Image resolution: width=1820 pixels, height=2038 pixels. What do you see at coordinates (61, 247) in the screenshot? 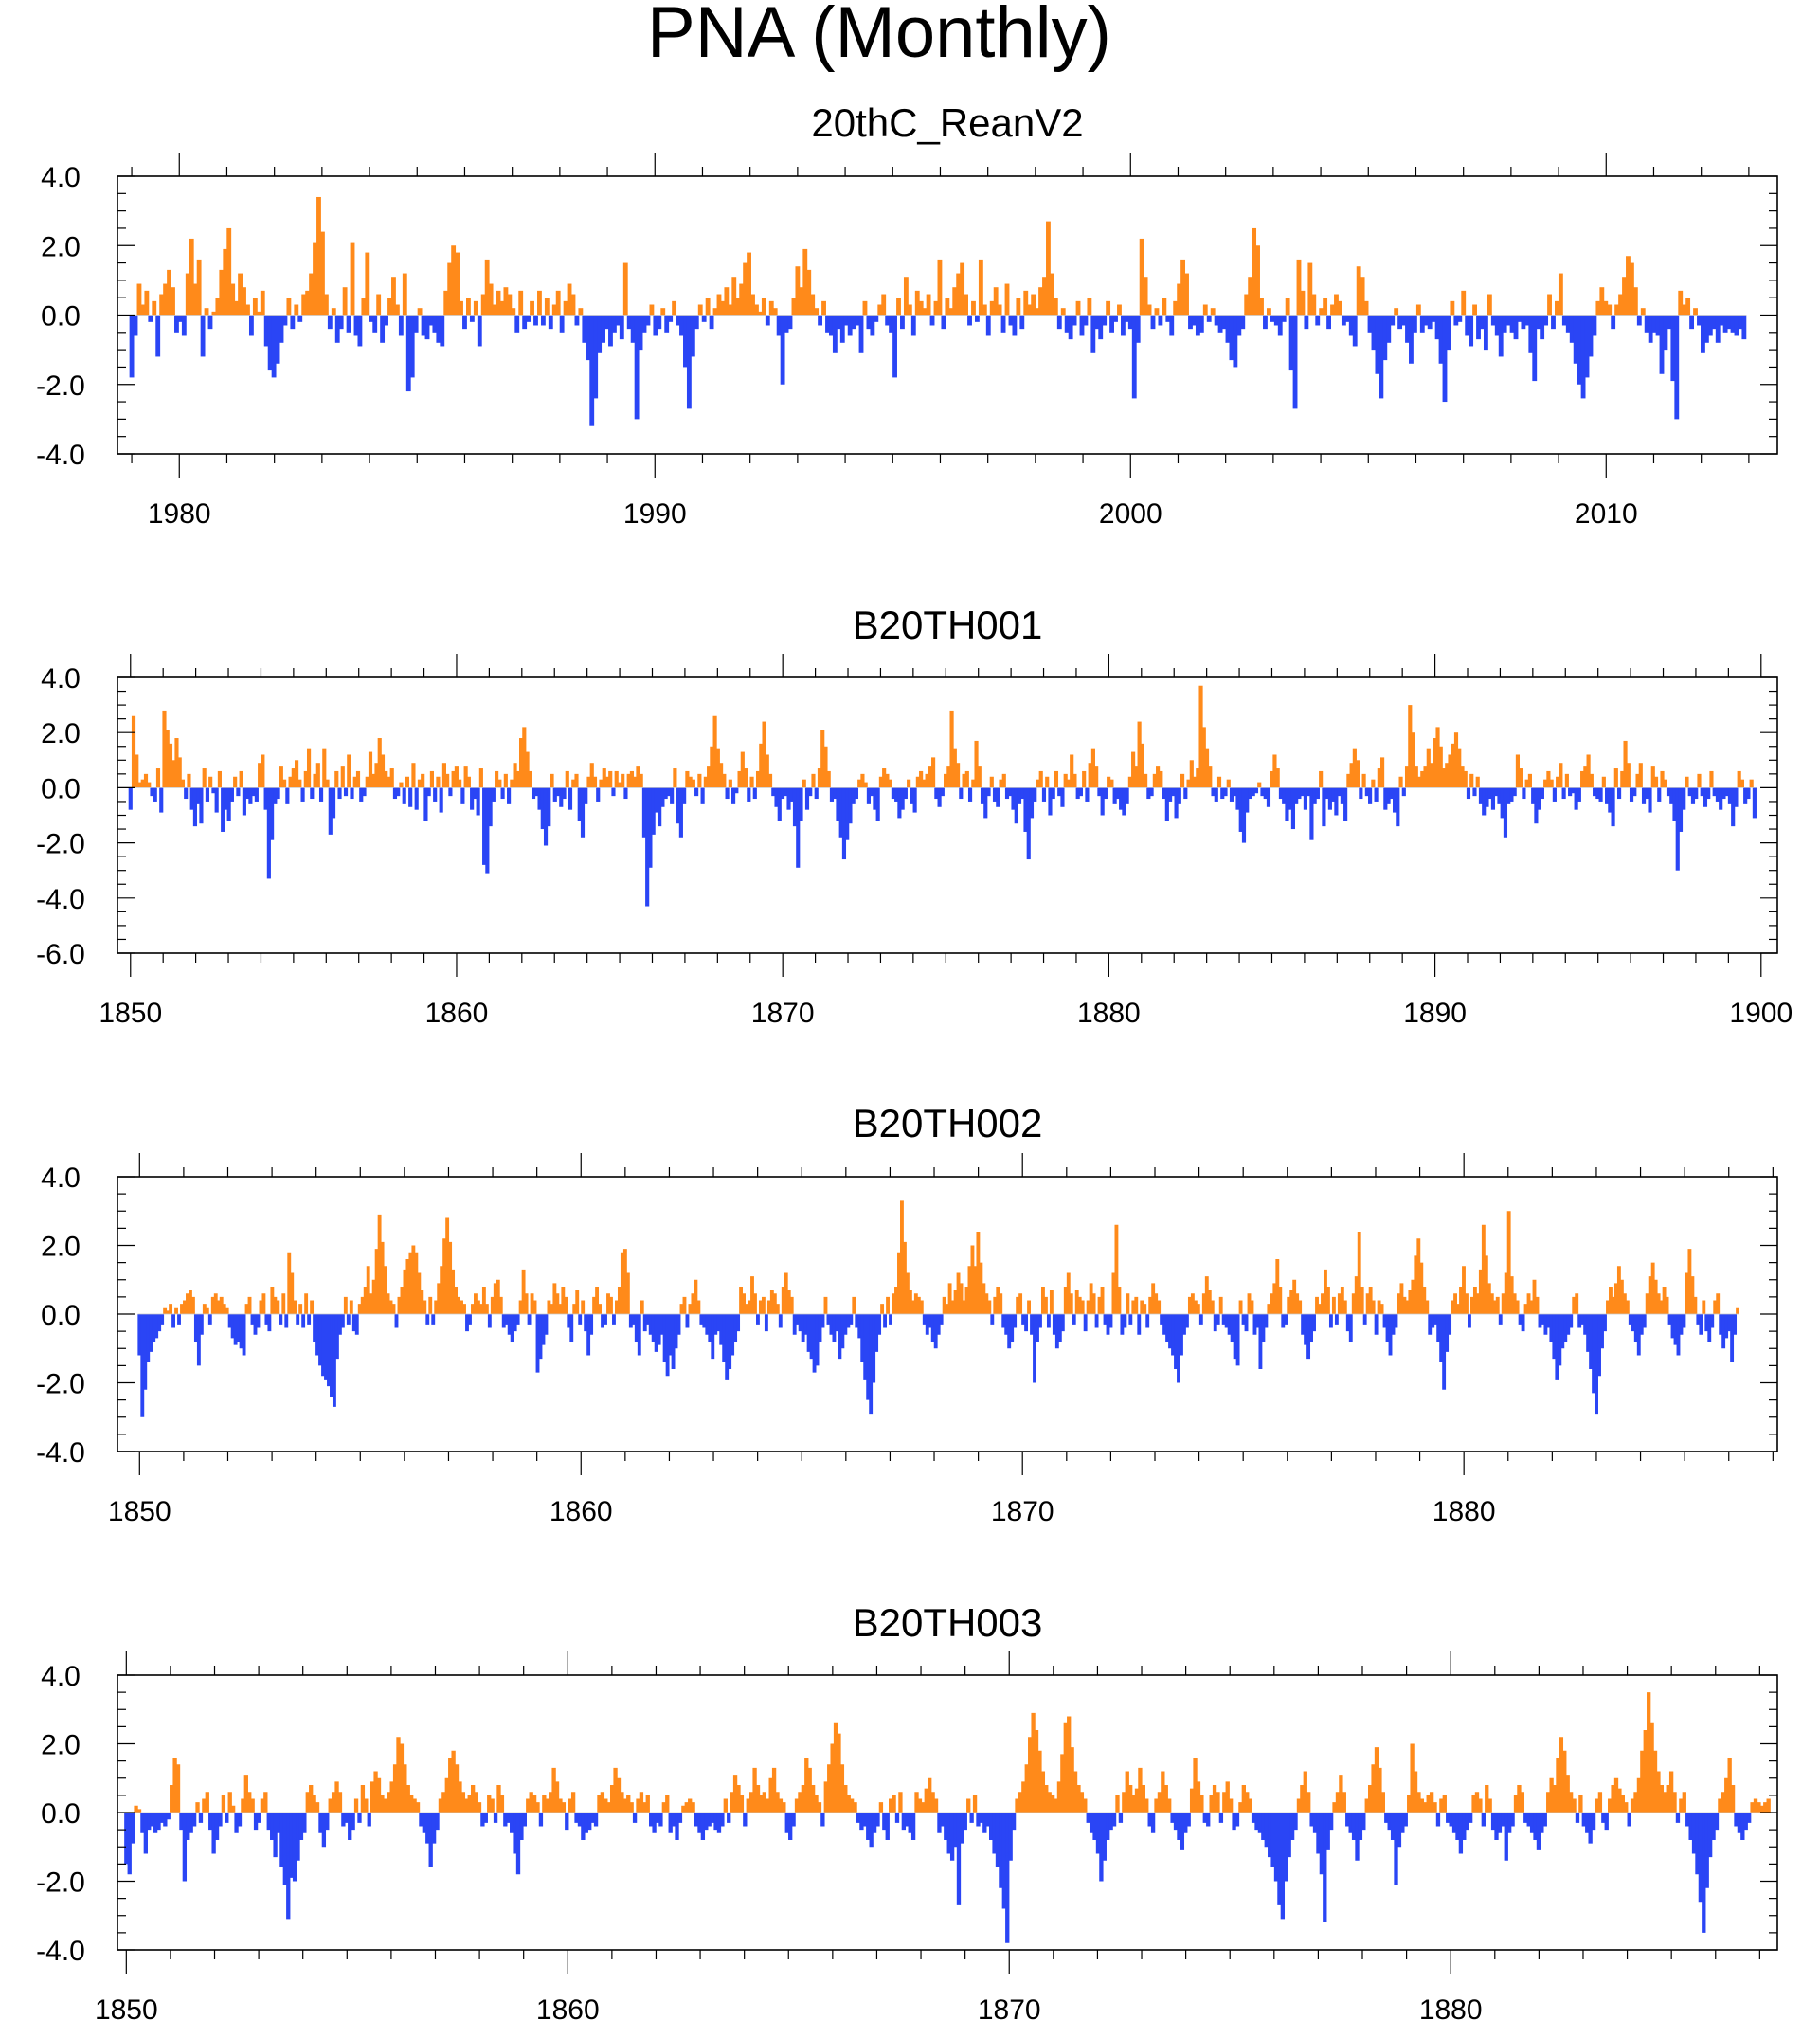
I see `y-tick-label: 2.0` at bounding box center [61, 247].